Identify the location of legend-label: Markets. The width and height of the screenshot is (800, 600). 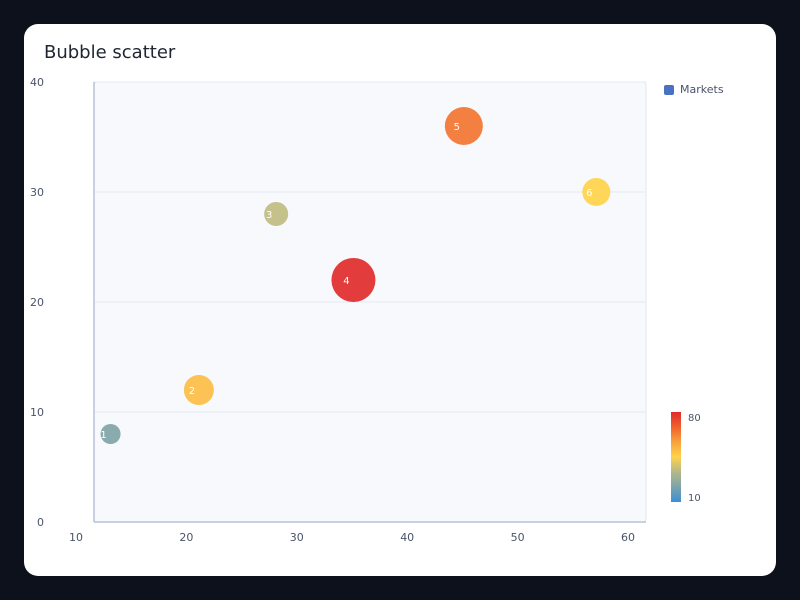
(702, 89).